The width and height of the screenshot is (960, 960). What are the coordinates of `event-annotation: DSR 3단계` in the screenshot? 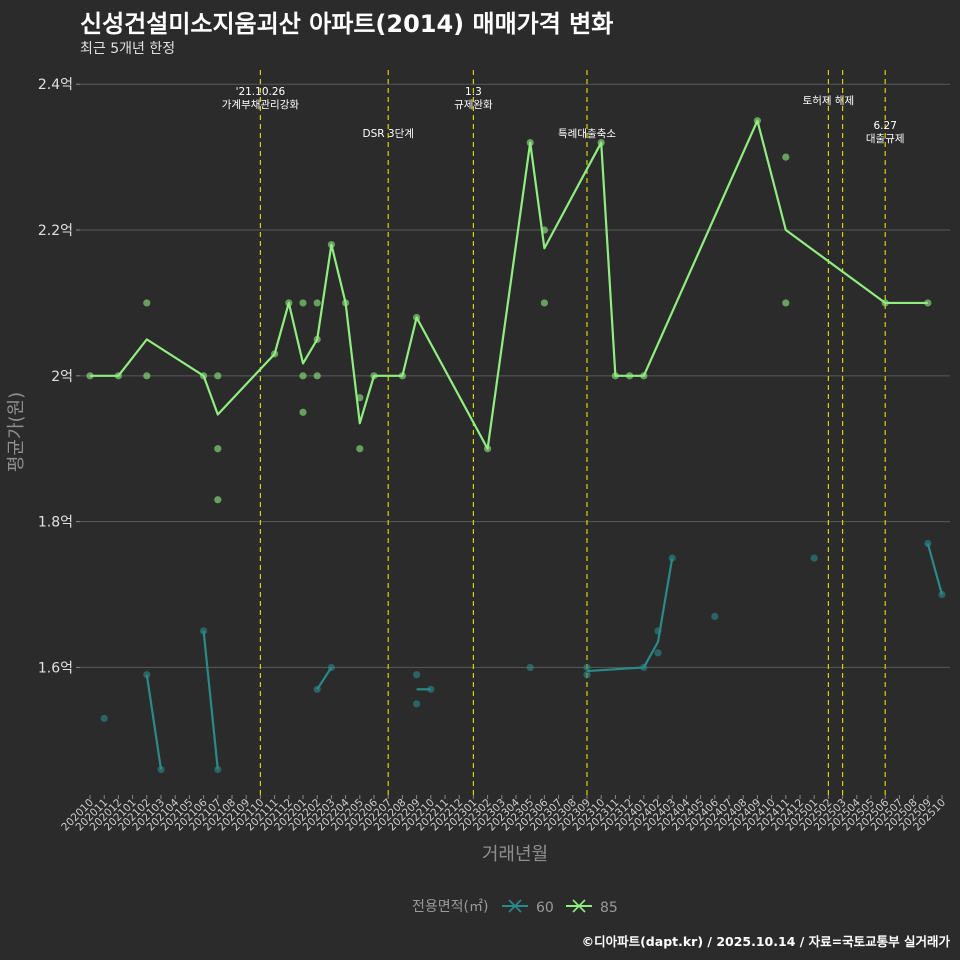 It's located at (388, 134).